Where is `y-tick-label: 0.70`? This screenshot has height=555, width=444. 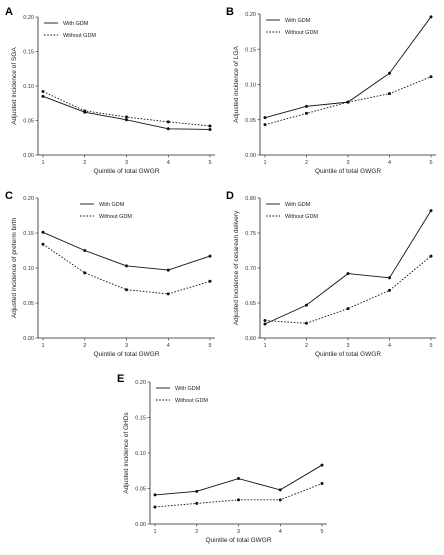 y-tick-label: 0.70 is located at coordinates (250, 269).